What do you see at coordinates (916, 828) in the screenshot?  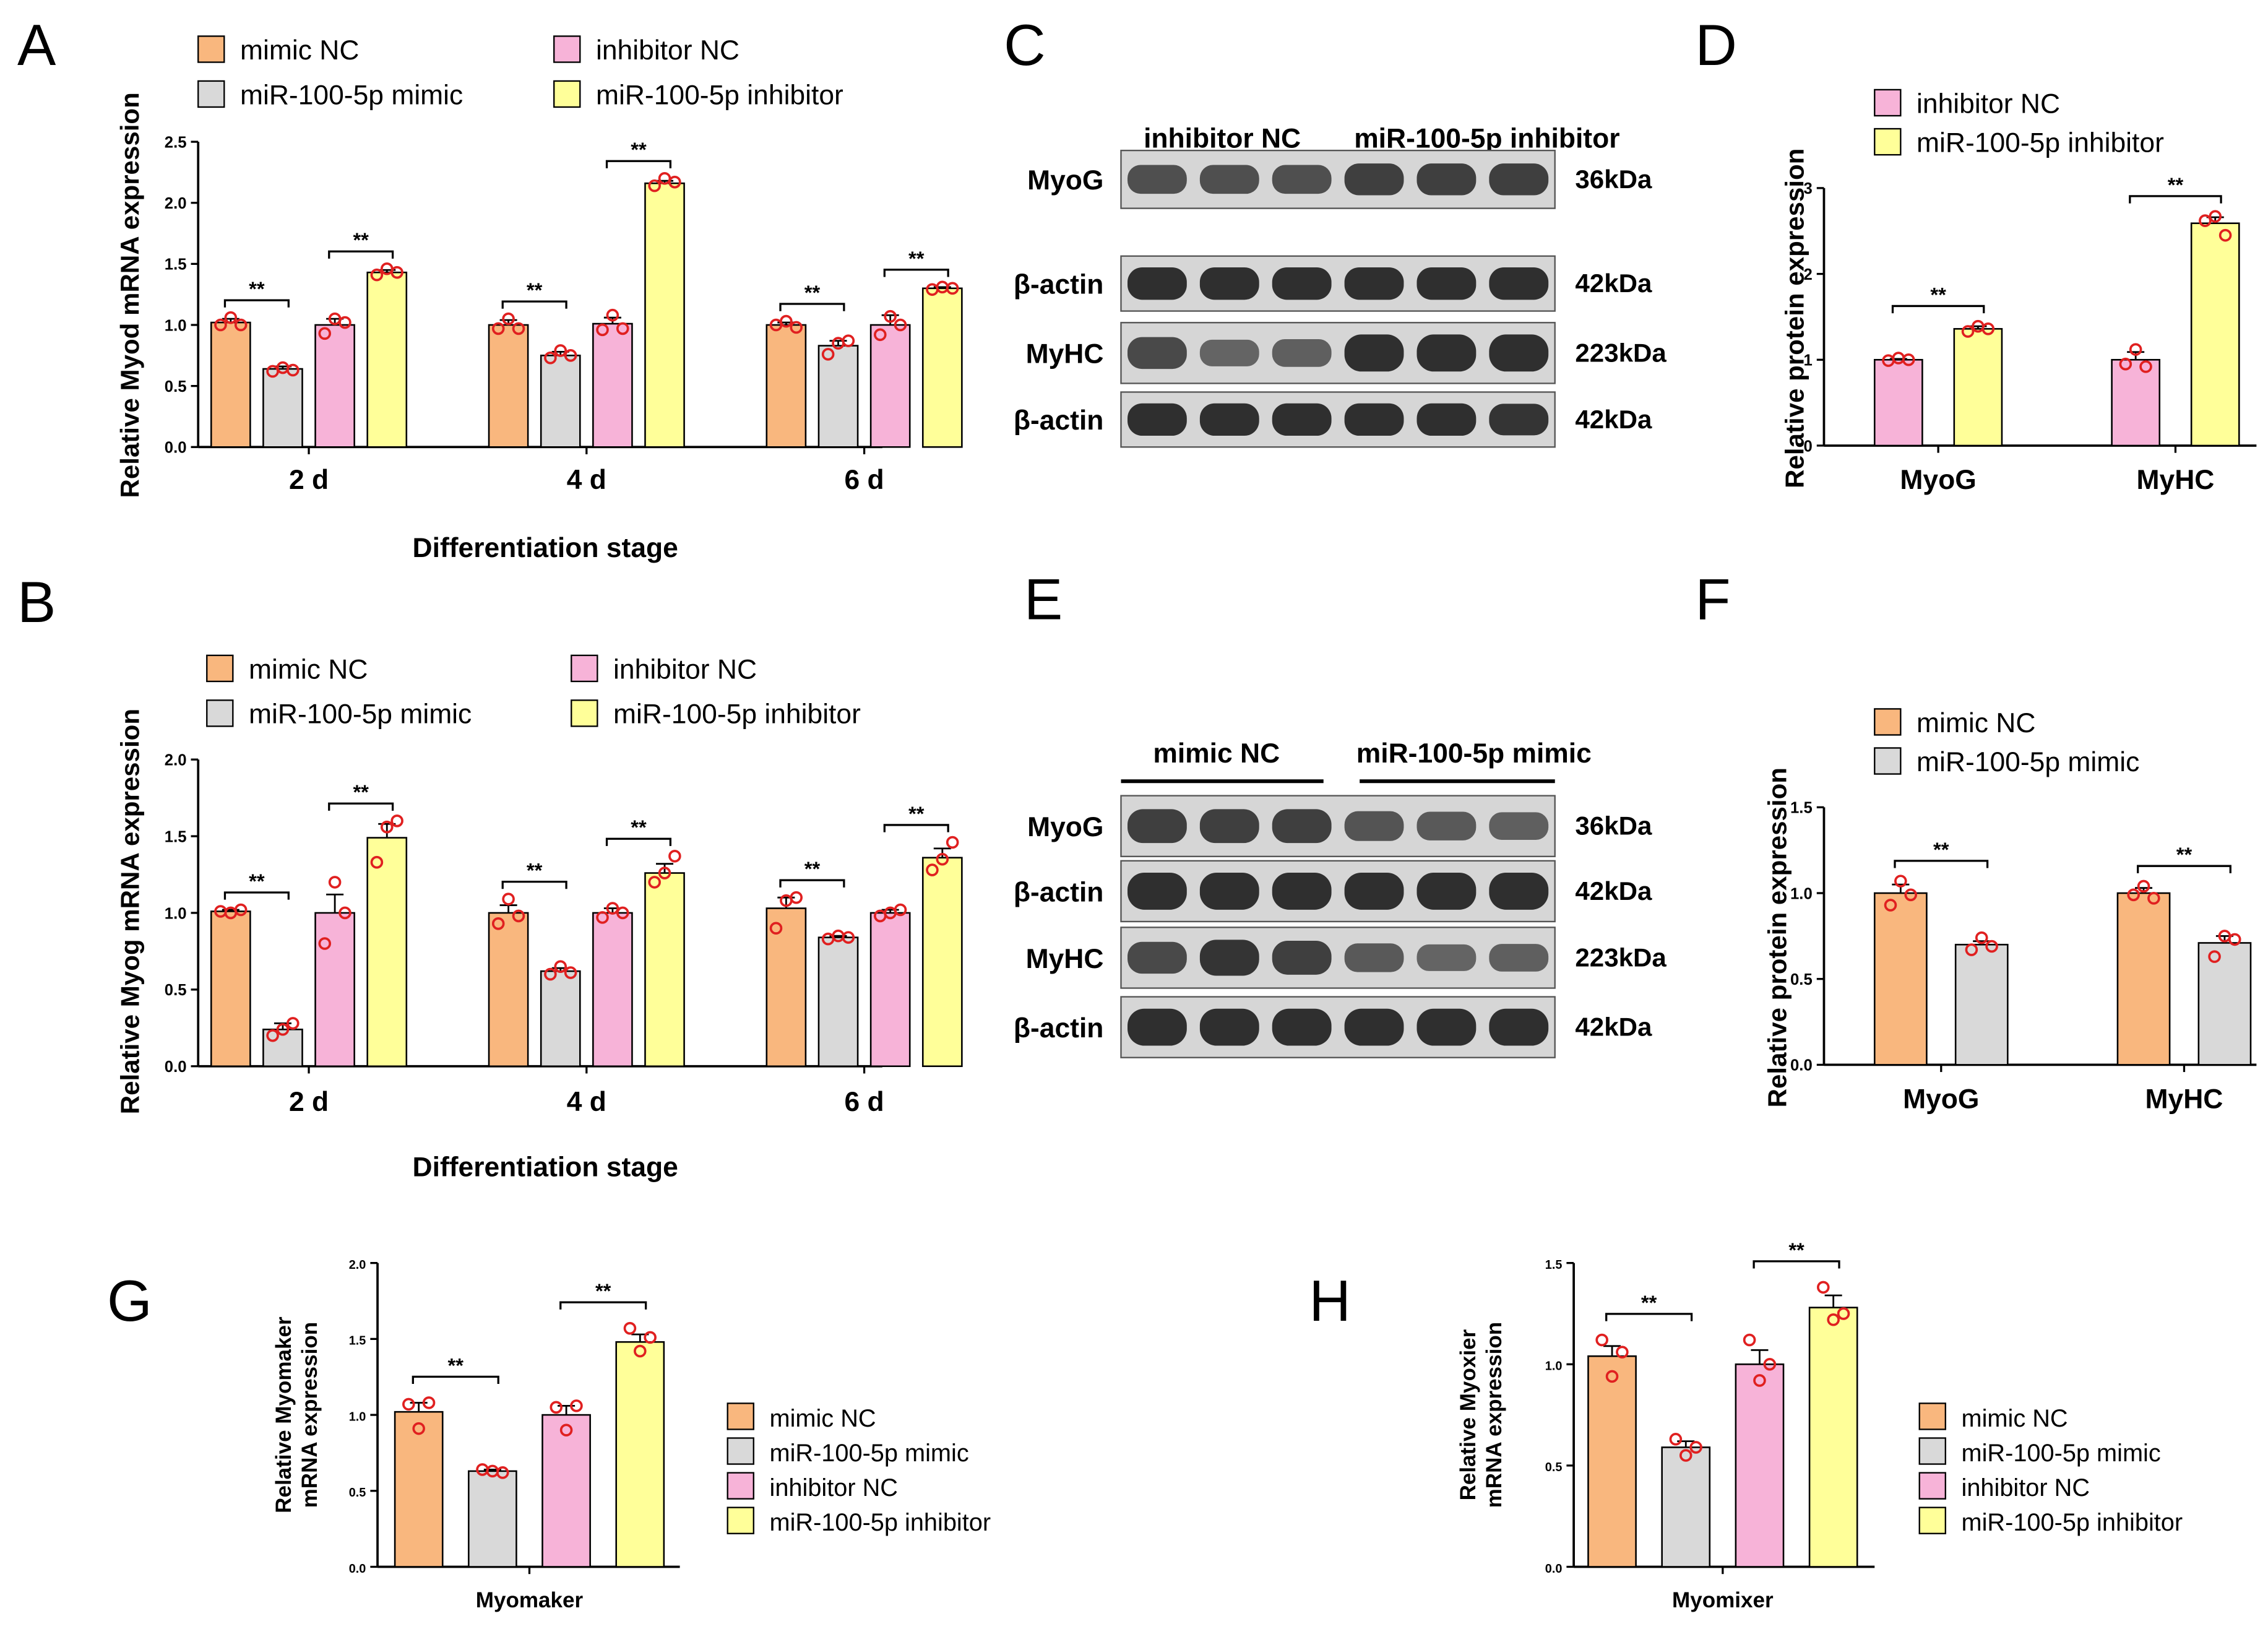 I see `significance-bracket-b` at bounding box center [916, 828].